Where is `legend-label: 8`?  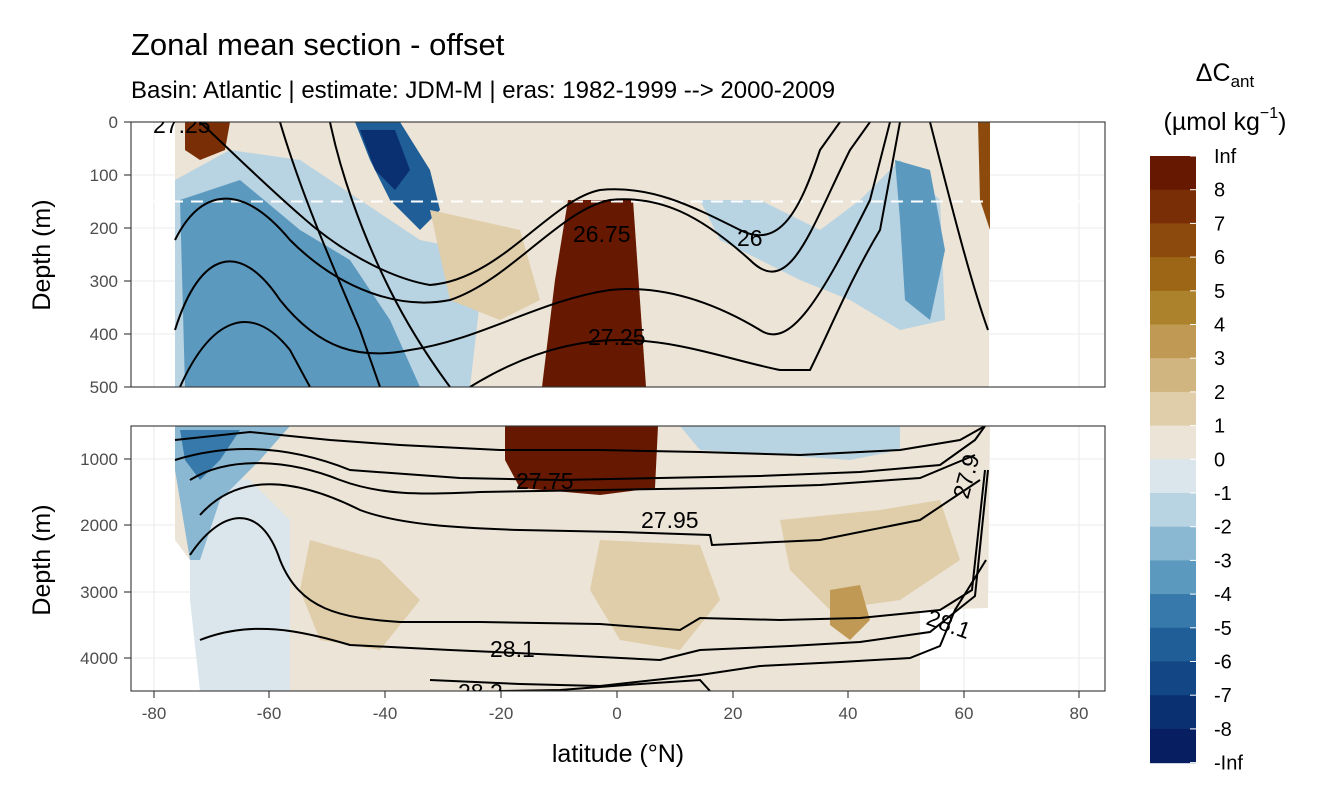 legend-label: 8 is located at coordinates (1219, 191).